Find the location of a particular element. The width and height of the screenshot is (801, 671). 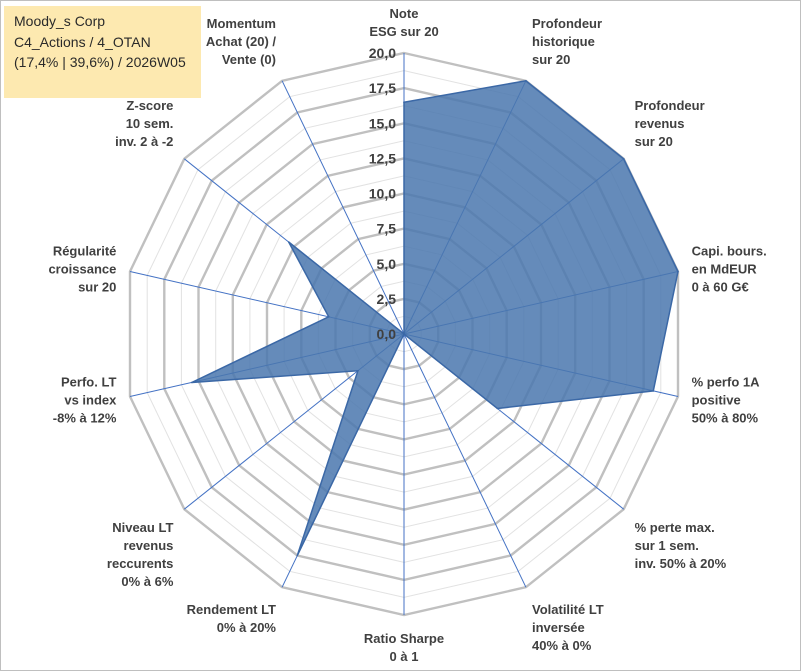

axis-label: Capi. bours. en MdEUR 0 à 60 G€ is located at coordinates (729, 268).